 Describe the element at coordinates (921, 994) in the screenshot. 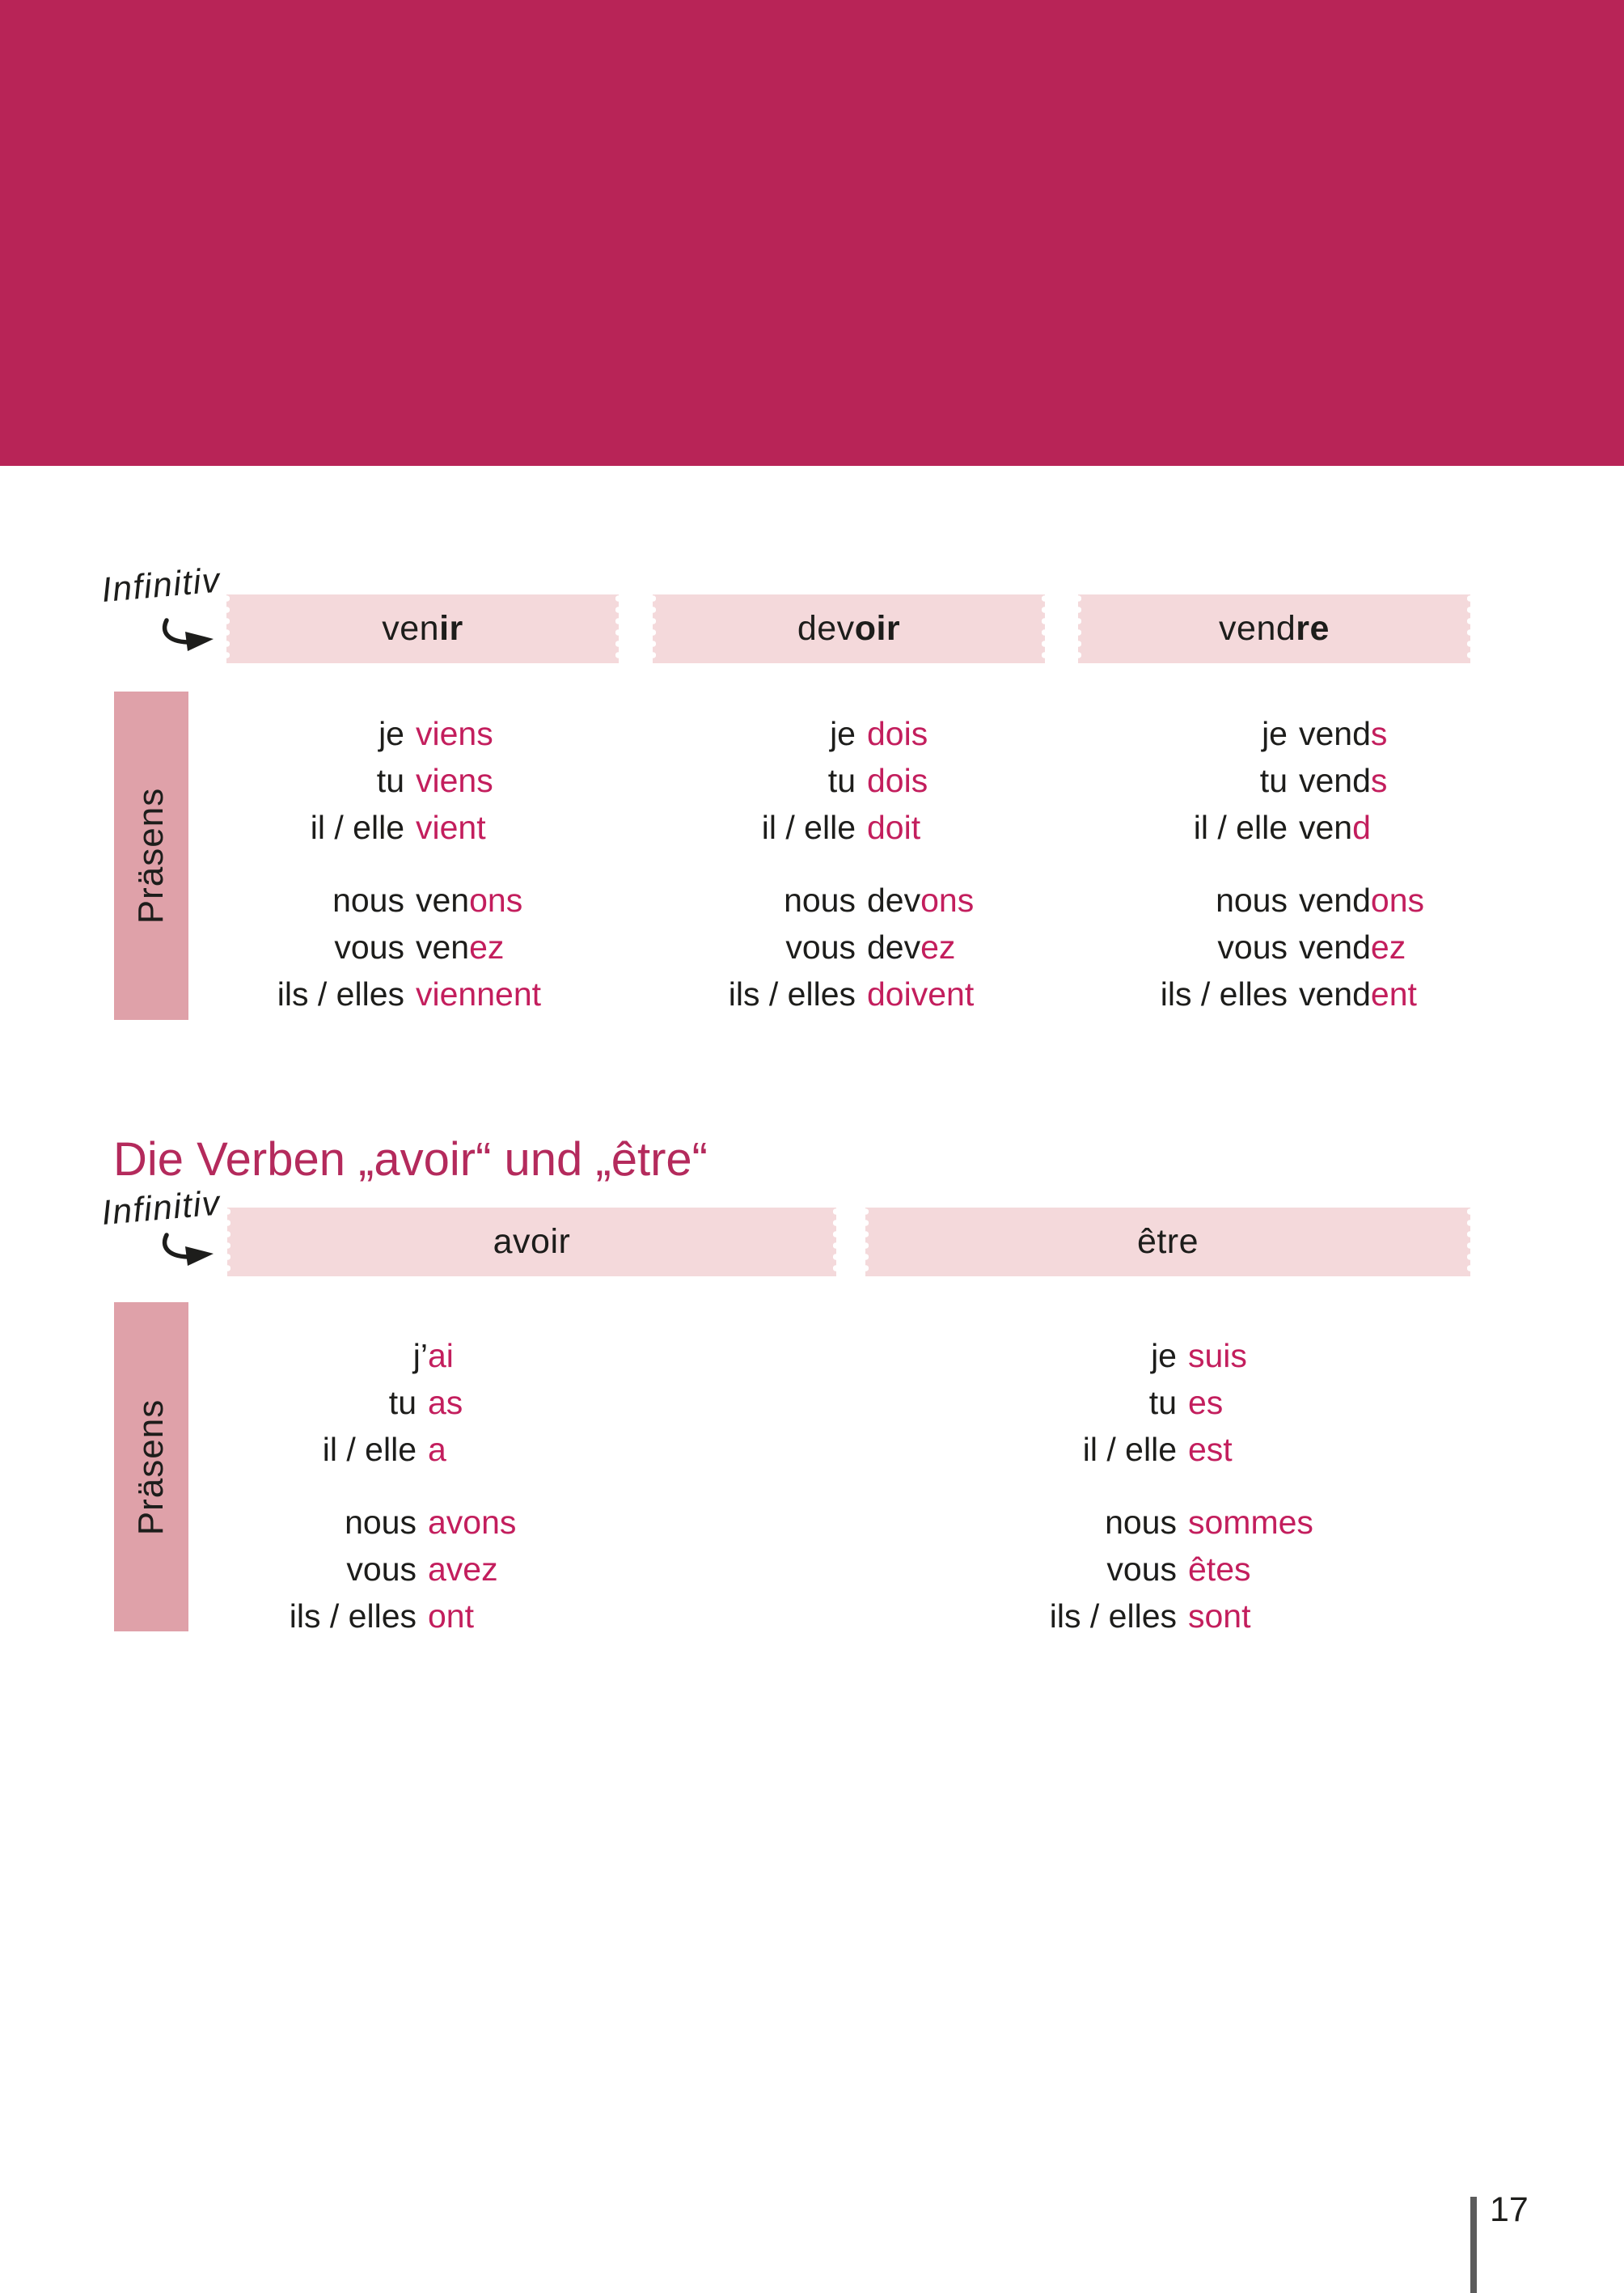

I see `verb-form: doivent` at that location.